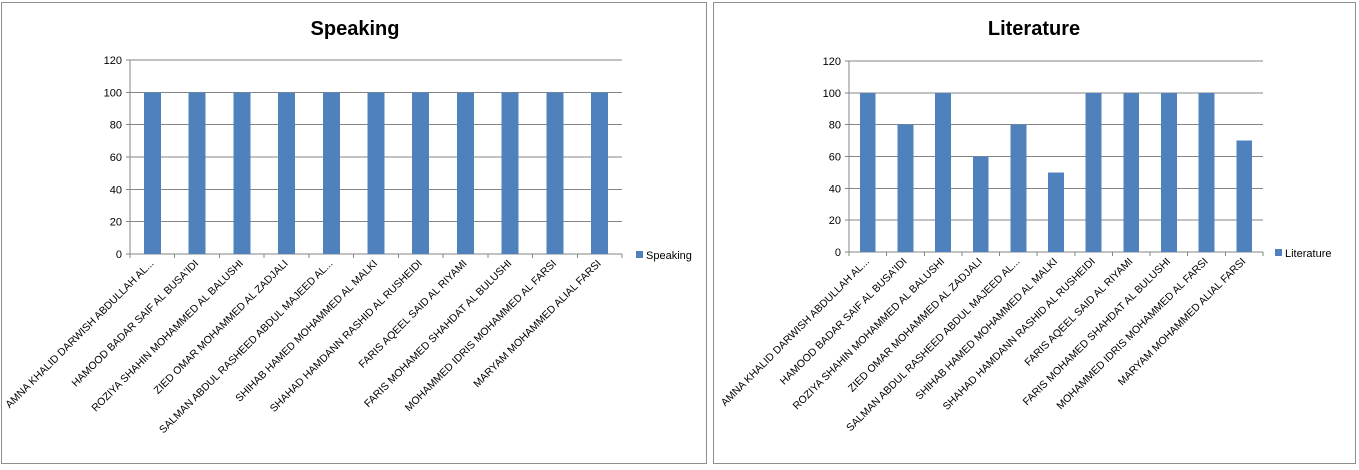 Image resolution: width=1359 pixels, height=470 pixels. I want to click on literature-legend-swatch, so click(1278, 252).